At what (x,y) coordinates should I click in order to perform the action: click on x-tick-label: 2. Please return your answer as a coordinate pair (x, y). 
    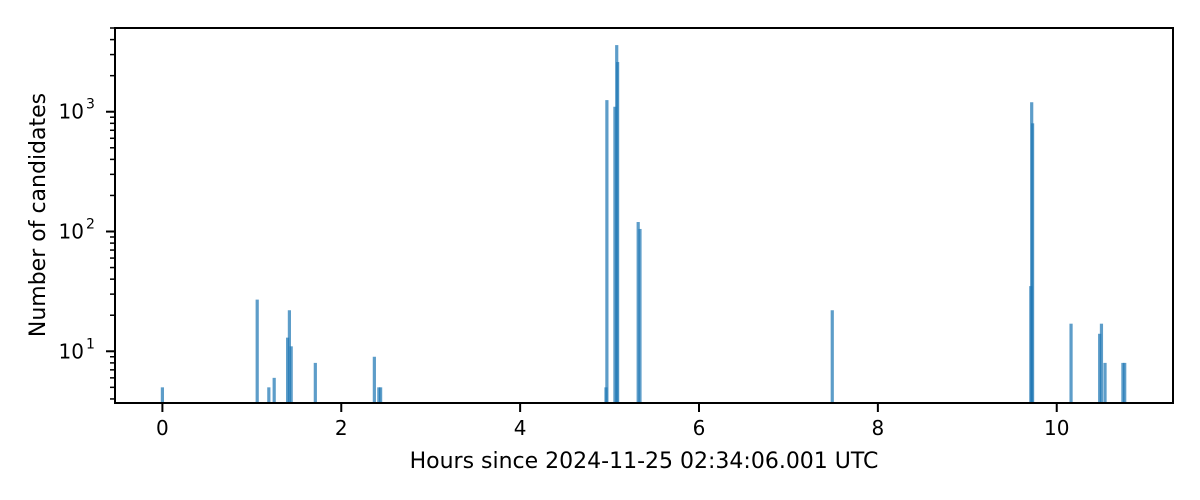
    Looking at the image, I should click on (341, 428).